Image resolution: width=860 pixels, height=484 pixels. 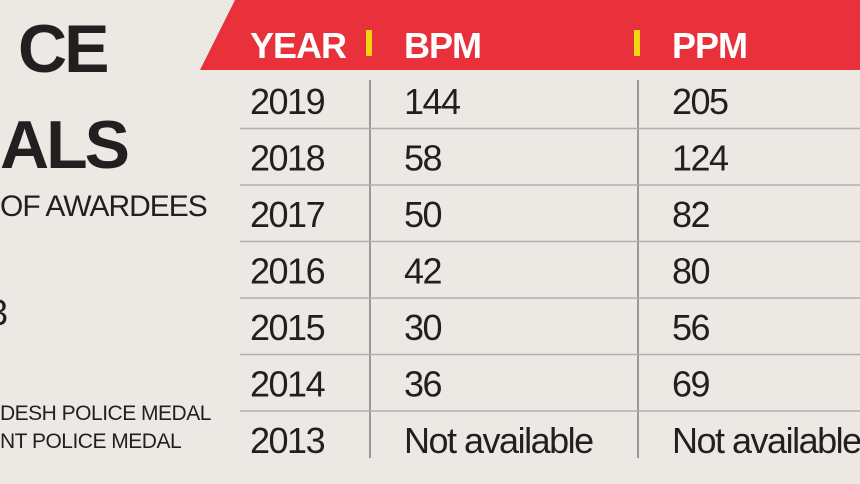 I want to click on table-cell: 2017, so click(x=287, y=214).